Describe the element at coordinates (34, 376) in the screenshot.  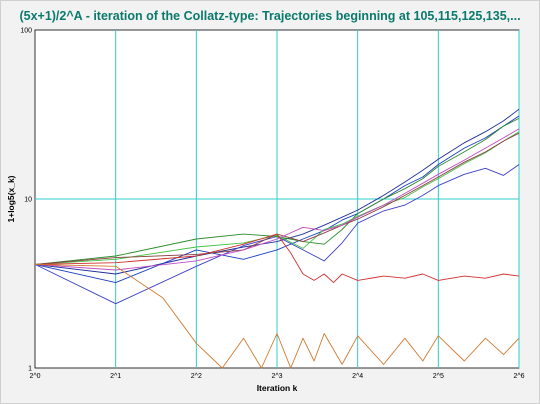
I see `x-tick-label: 2^0` at that location.